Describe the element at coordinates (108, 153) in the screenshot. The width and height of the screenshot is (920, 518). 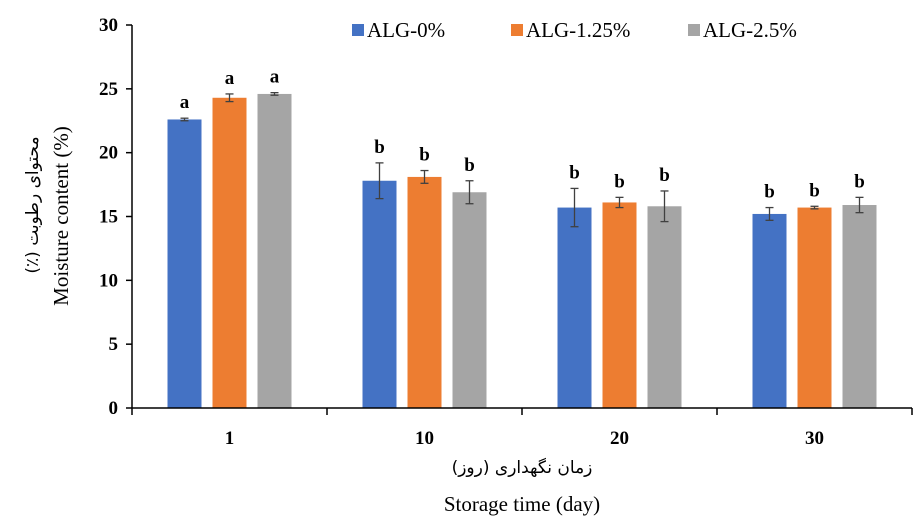
I see `y-tick-label: 20` at that location.